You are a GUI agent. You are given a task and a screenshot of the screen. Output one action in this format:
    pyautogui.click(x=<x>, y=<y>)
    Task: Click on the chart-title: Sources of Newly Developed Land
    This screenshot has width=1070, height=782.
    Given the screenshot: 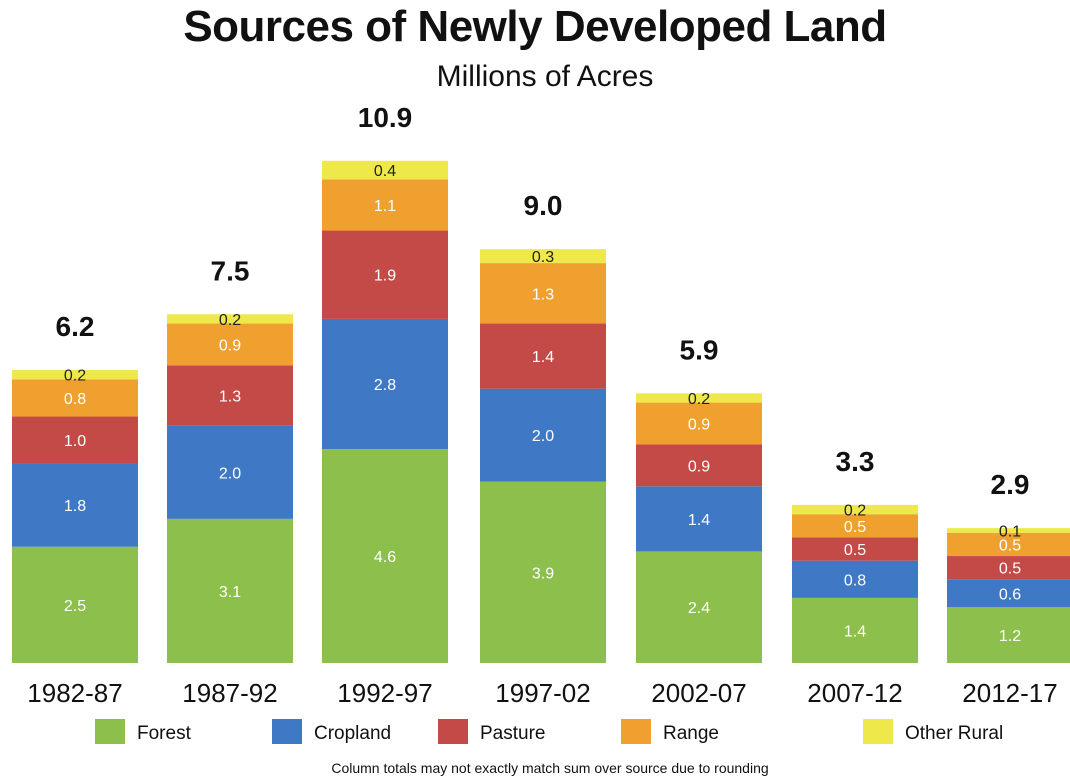 What is the action you would take?
    pyautogui.click(x=535, y=26)
    